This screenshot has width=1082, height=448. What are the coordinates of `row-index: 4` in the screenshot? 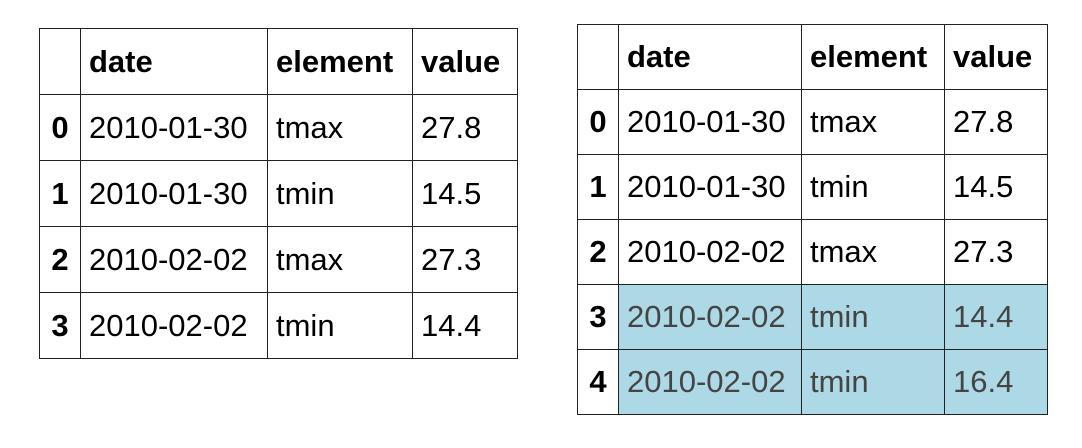 It's located at (598, 382).